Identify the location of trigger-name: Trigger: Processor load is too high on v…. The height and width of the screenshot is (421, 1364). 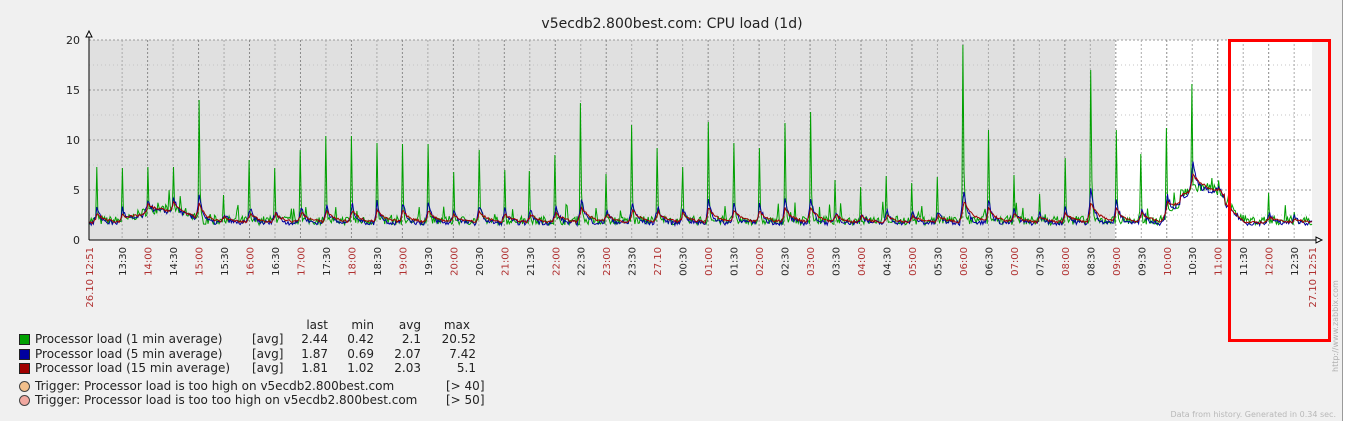
(215, 386).